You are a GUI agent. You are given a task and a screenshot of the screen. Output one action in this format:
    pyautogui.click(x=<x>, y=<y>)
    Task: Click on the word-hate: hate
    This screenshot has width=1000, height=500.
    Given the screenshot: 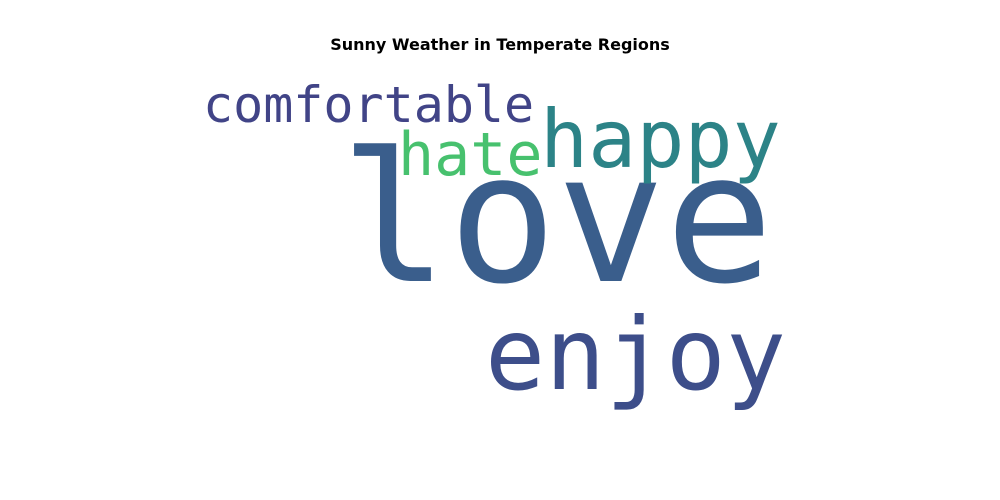 What is the action you would take?
    pyautogui.click(x=470, y=155)
    